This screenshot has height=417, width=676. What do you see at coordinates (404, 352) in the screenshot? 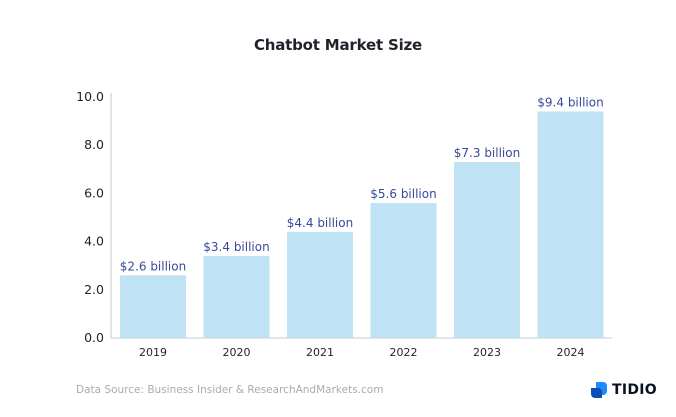
I see `x-tick-label: 2022` at bounding box center [404, 352].